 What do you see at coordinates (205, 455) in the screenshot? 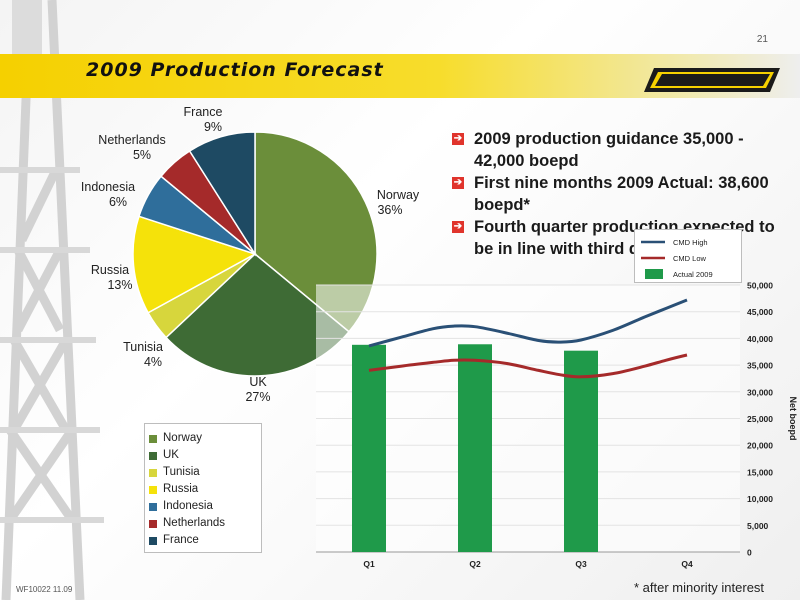
I see `pie-legend-item: UK` at bounding box center [205, 455].